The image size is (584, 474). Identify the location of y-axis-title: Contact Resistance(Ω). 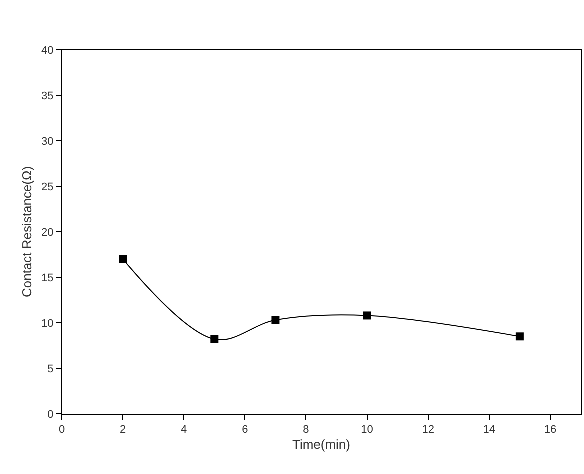
(27, 232).